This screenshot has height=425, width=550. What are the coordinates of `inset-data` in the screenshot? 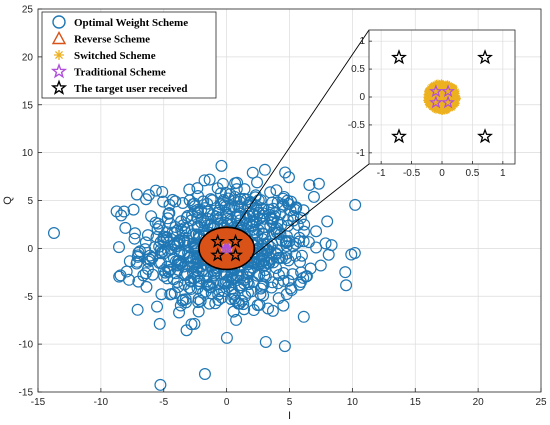 It's located at (442, 96).